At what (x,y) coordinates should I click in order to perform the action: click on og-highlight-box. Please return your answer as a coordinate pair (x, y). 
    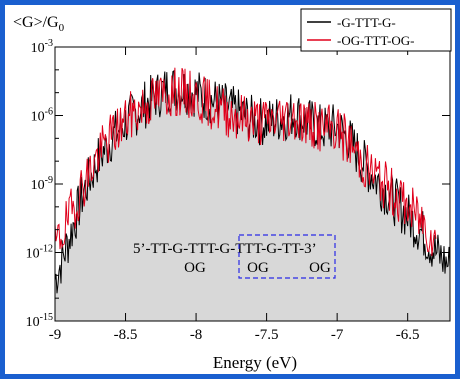
    Looking at the image, I should click on (287, 256).